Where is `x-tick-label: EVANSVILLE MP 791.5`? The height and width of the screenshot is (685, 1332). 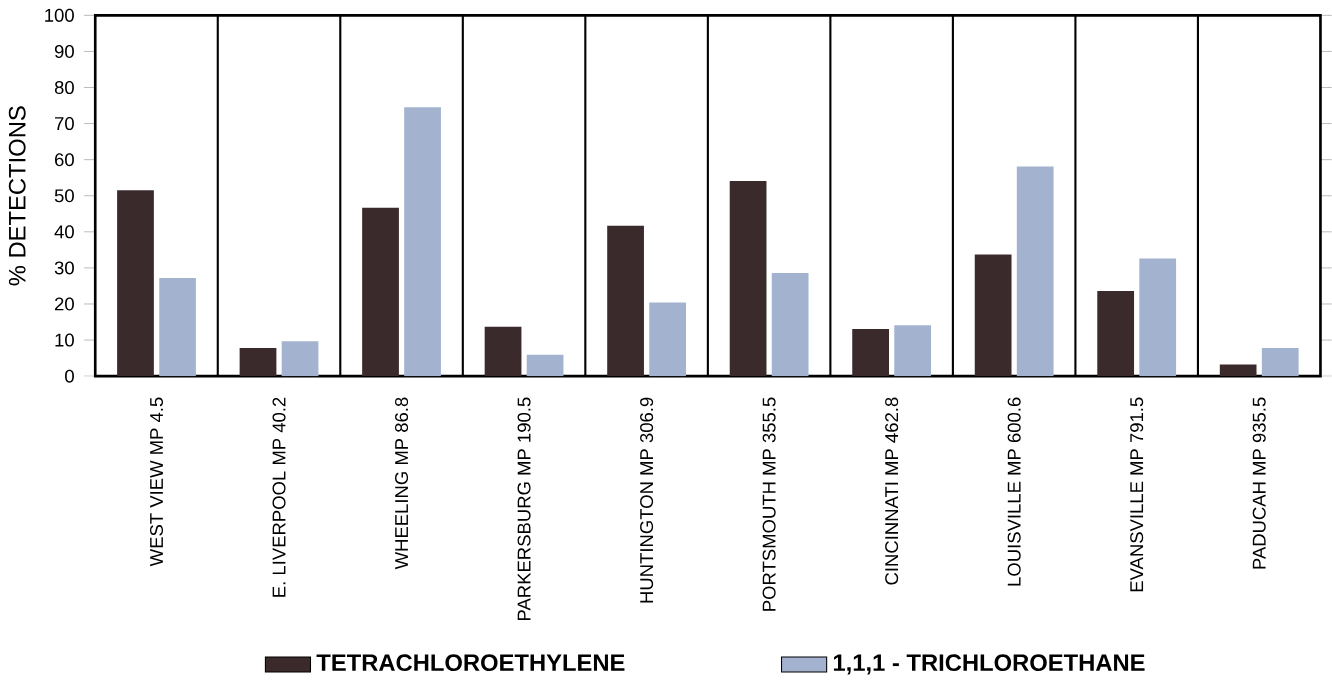
x-tick-label: EVANSVILLE MP 791.5 is located at coordinates (1137, 494).